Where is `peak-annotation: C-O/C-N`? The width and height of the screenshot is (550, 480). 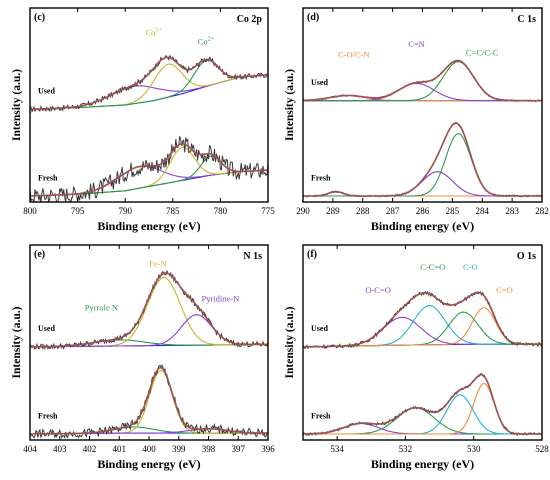 peak-annotation: C-O/C-N is located at coordinates (354, 54).